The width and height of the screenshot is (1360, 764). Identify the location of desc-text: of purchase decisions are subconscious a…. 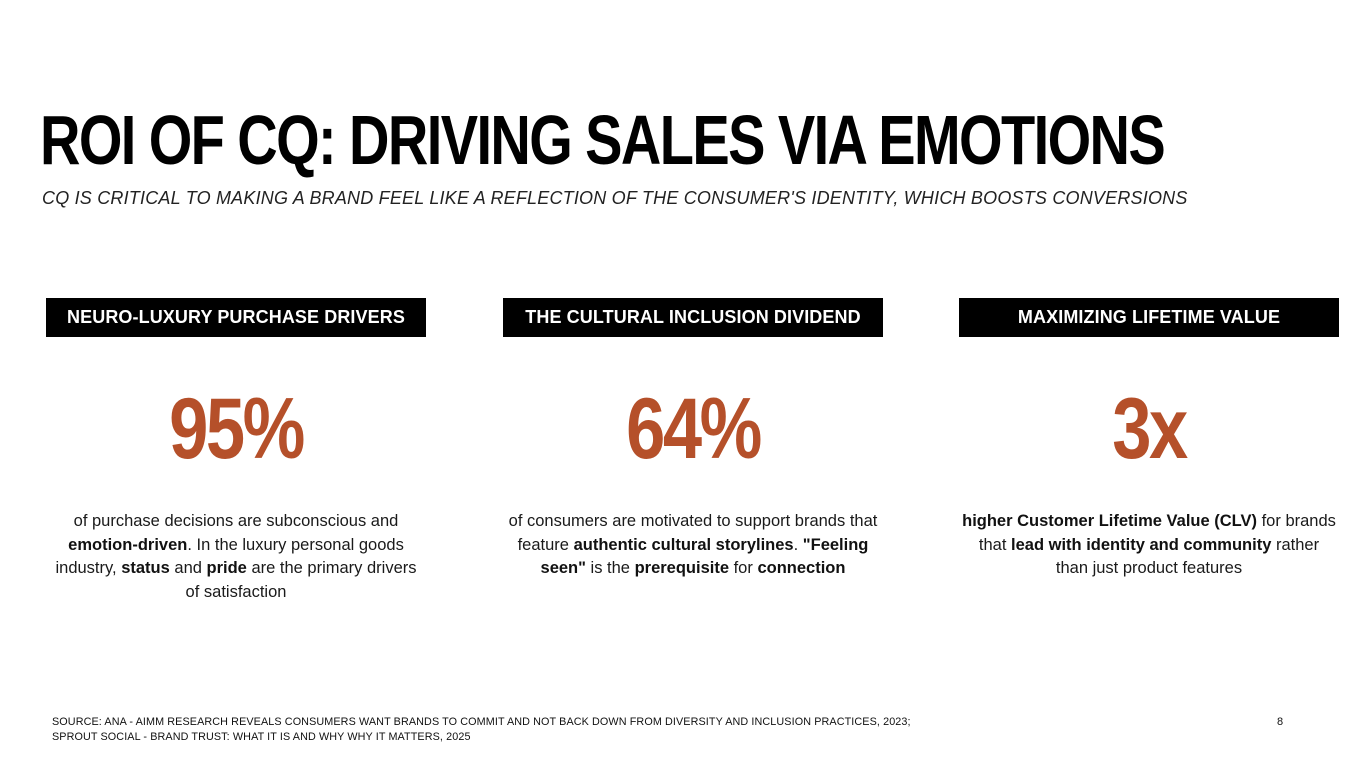
(236, 521).